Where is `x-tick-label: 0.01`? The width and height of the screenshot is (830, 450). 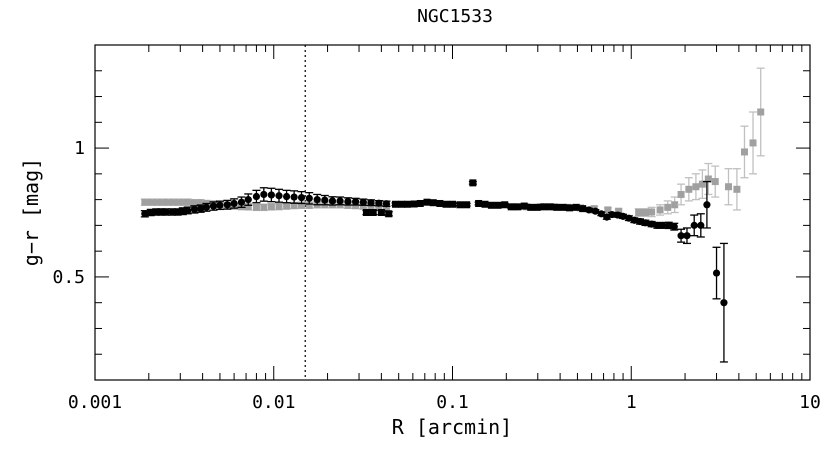 x-tick-label: 0.01 is located at coordinates (273, 402).